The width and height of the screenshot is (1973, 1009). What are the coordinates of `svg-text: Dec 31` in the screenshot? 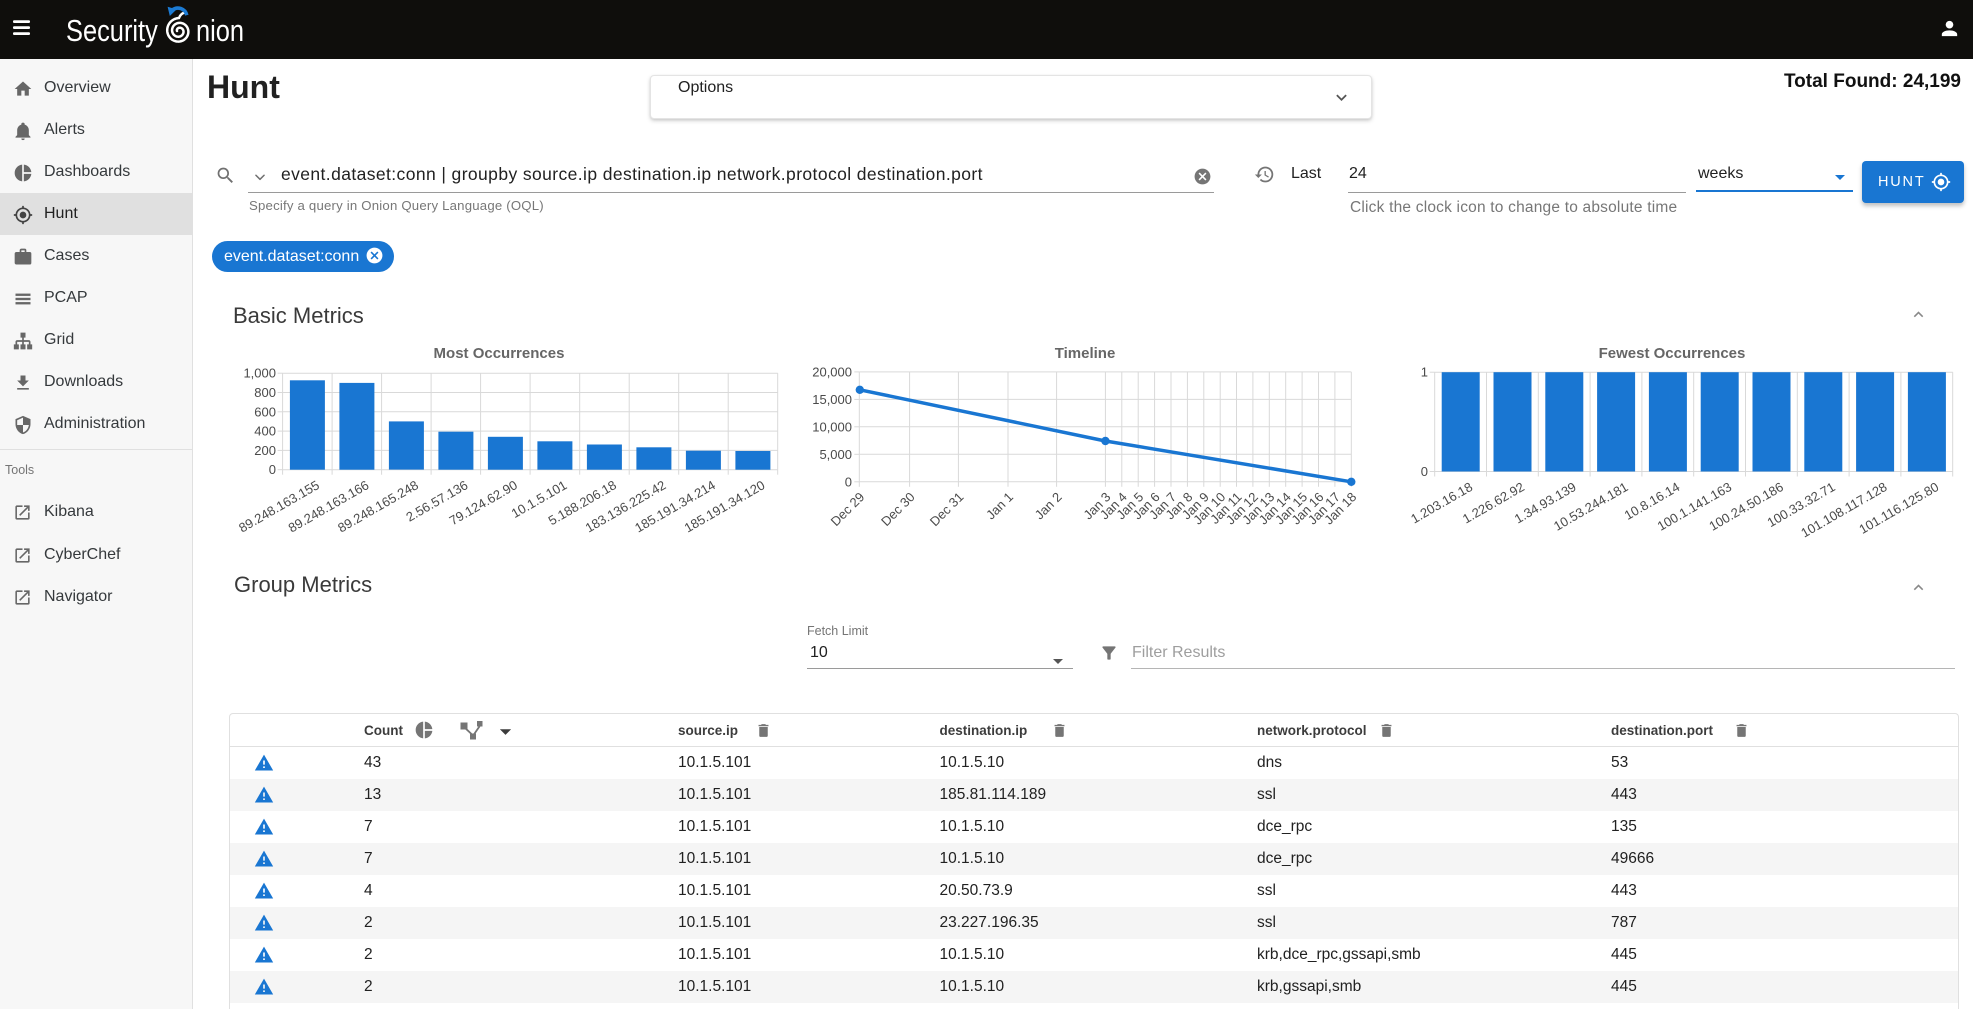 It's located at (947, 509).